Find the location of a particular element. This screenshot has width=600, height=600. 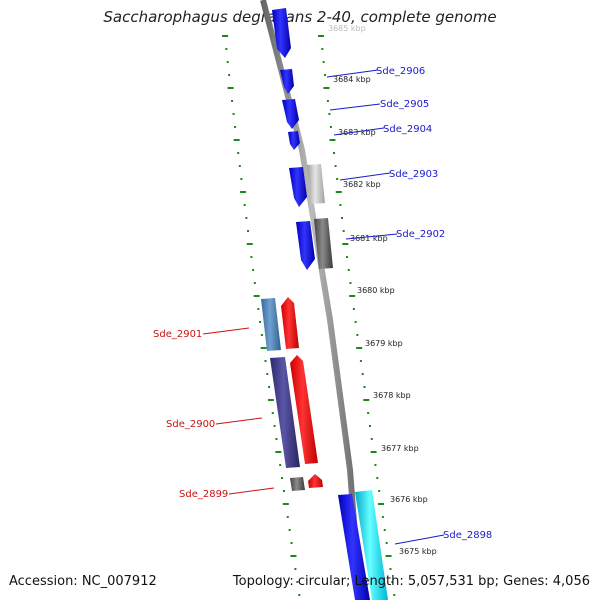

gene-label-sde-2899: Sde_2899 is located at coordinates (203, 494).